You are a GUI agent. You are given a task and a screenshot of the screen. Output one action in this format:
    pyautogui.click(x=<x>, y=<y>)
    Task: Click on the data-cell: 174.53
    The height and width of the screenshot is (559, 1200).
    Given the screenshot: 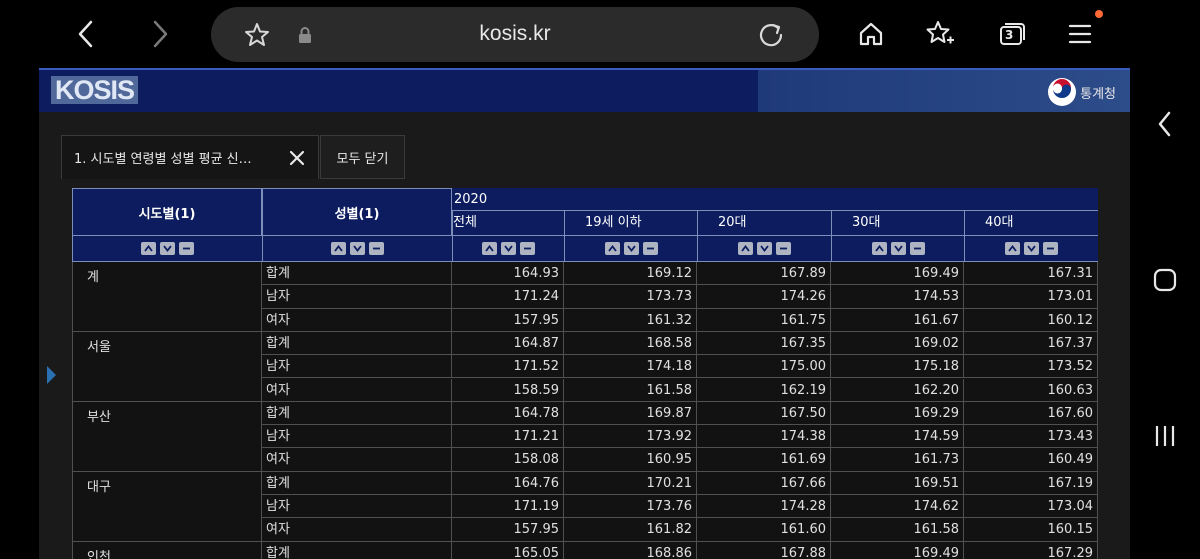 What is the action you would take?
    pyautogui.click(x=897, y=297)
    